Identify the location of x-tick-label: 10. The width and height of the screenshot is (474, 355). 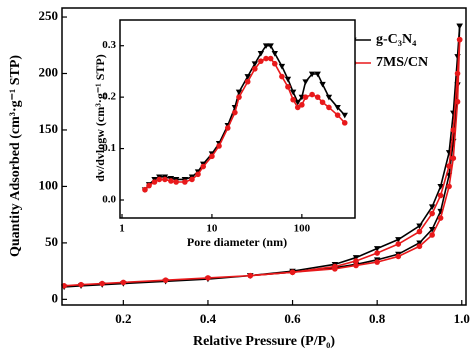
(212, 229).